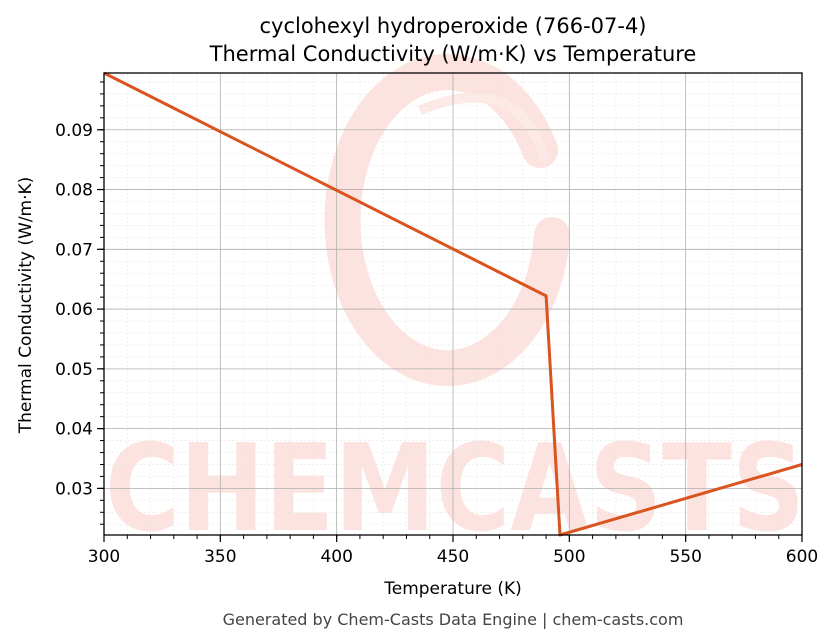 The image size is (836, 644). What do you see at coordinates (336, 557) in the screenshot?
I see `x-tick-label: 400` at bounding box center [336, 557].